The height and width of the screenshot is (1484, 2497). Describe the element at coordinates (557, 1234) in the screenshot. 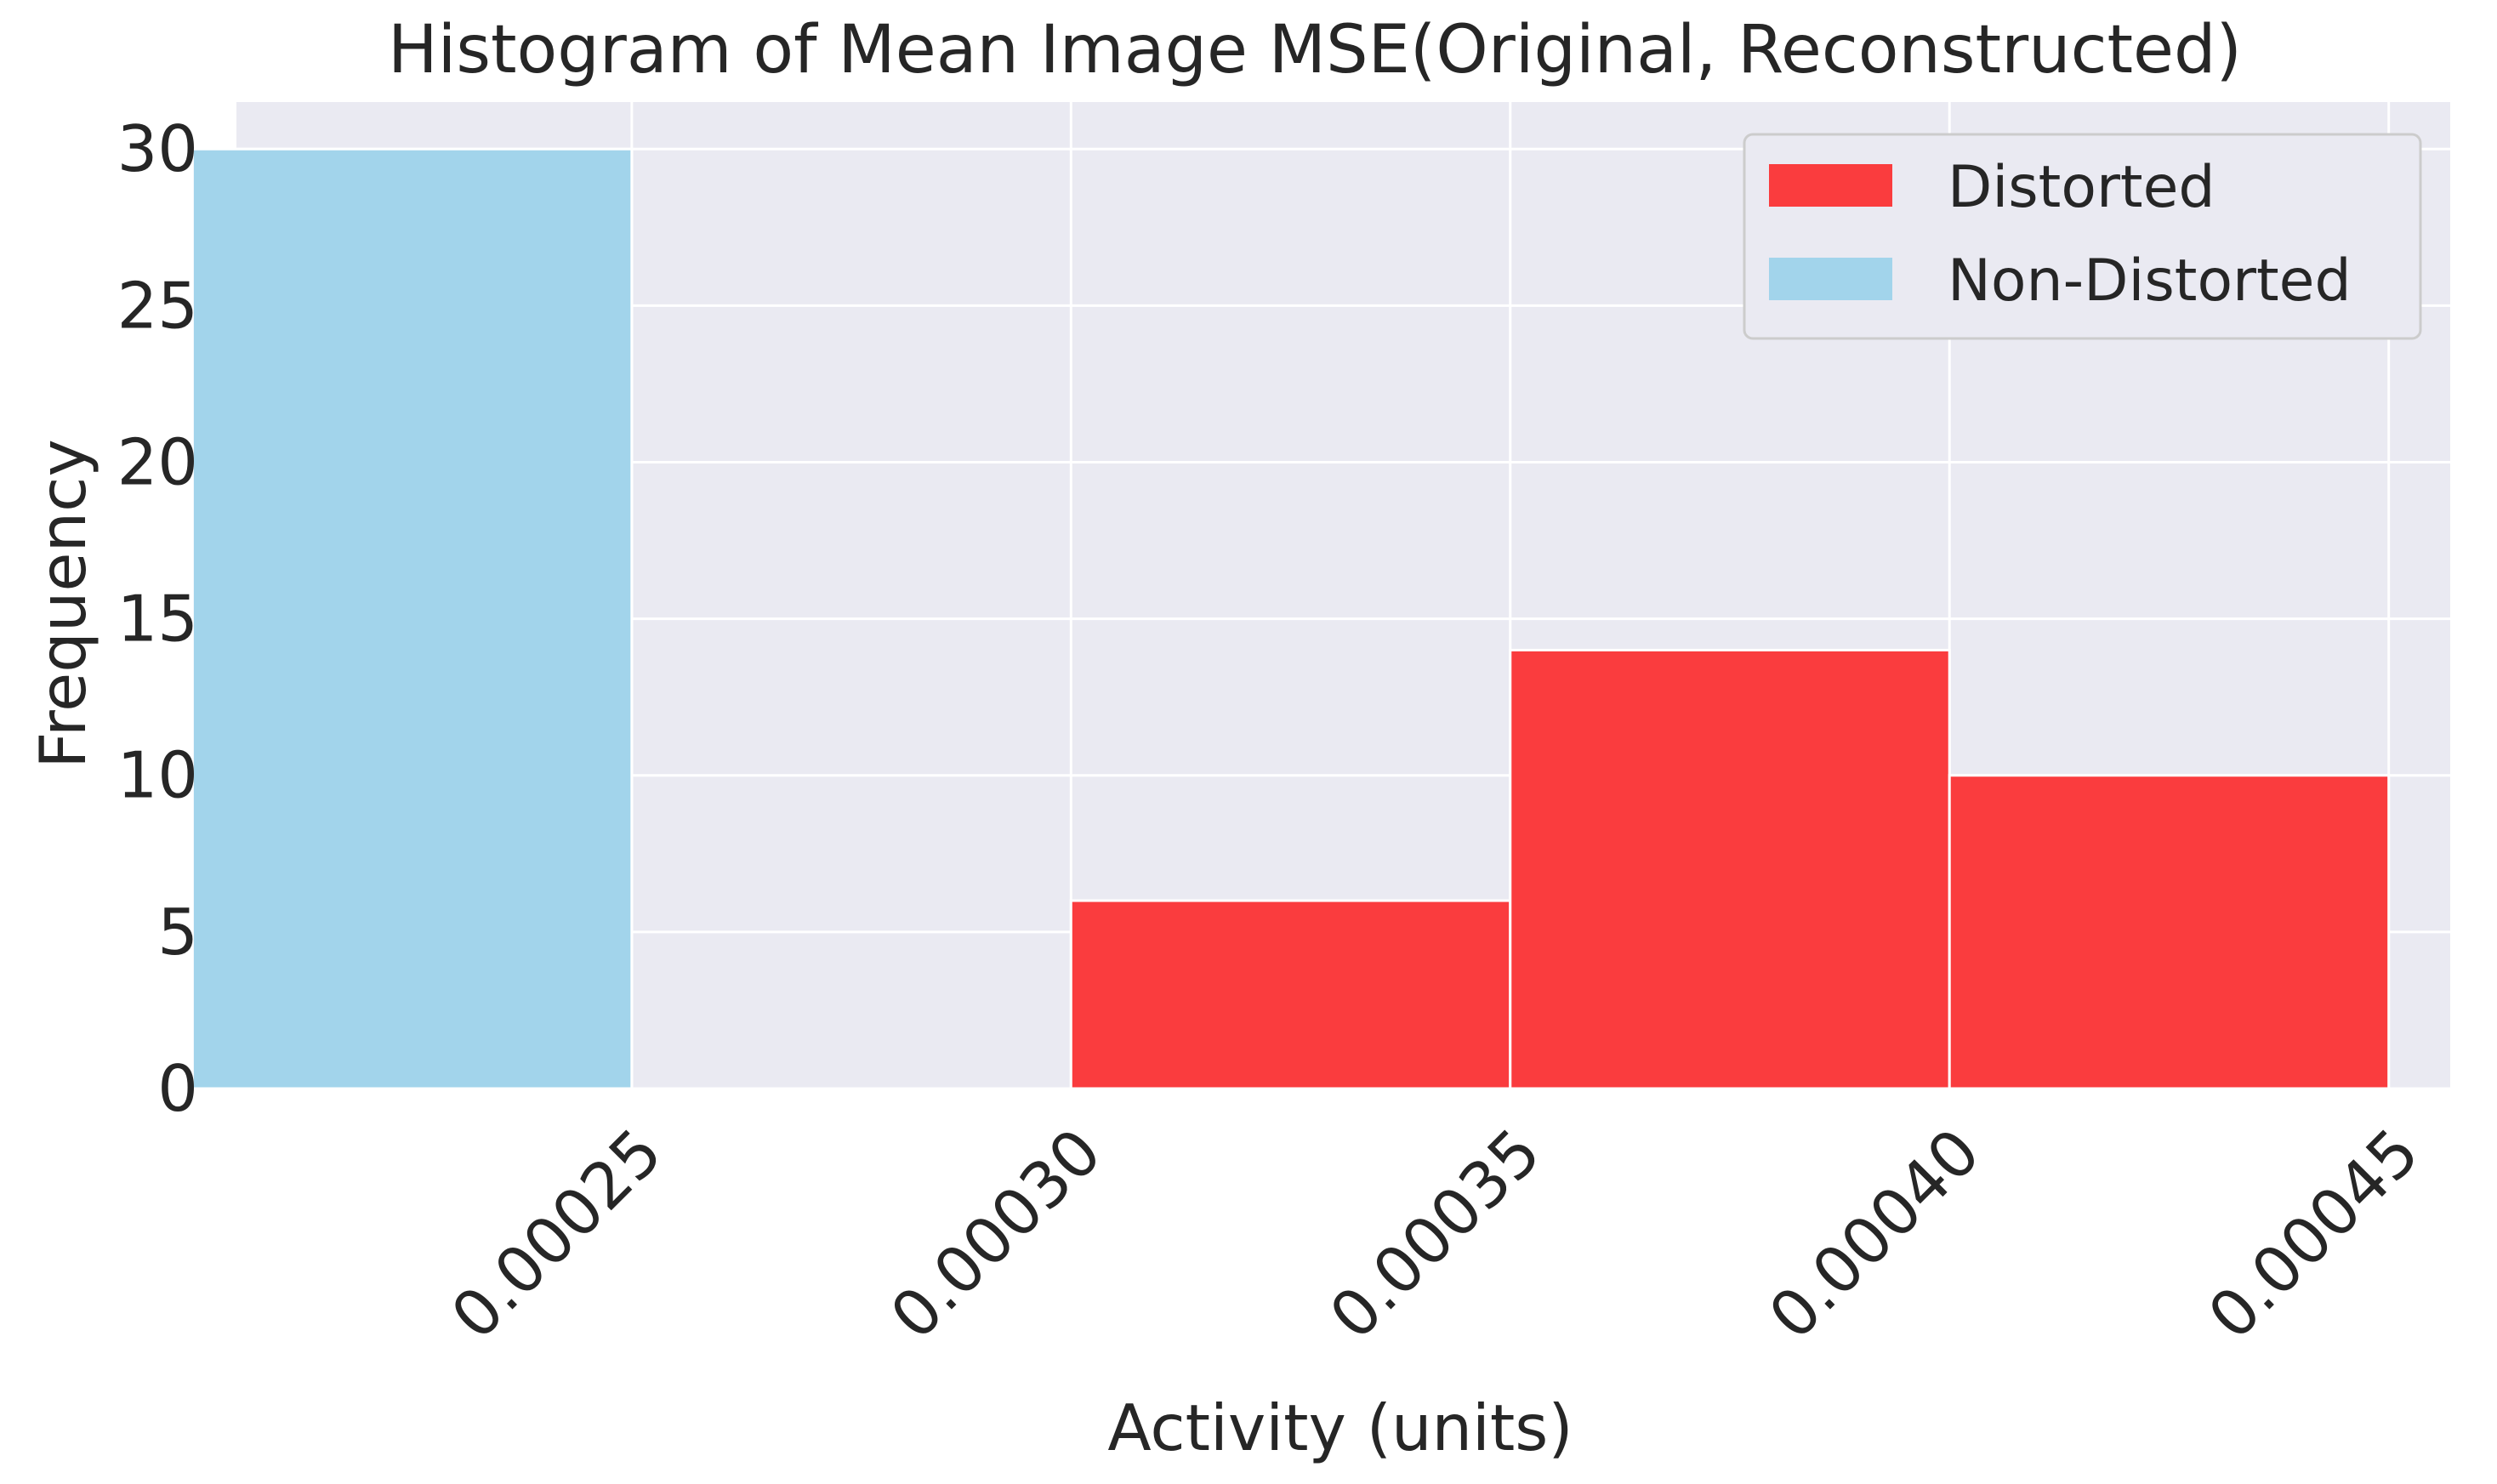

I see `x-tick-label: 0.00025` at that location.